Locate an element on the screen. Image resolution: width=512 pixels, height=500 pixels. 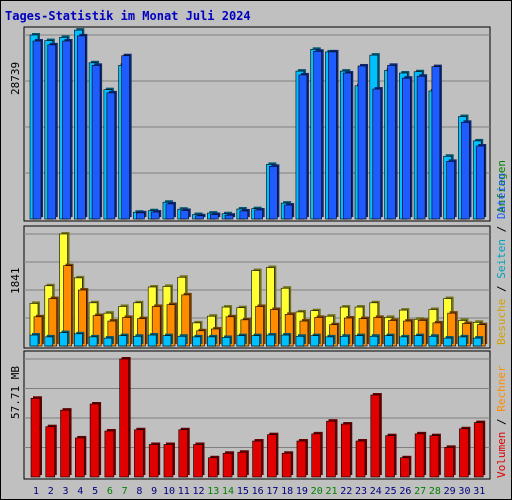
legend-seiten: Seiten is located at coordinates (501, 259).